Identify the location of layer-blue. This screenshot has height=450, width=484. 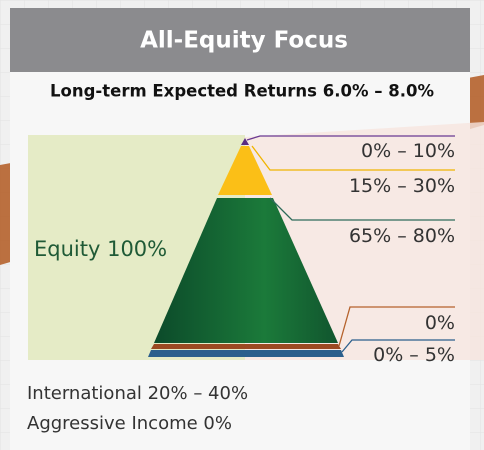
(246, 353).